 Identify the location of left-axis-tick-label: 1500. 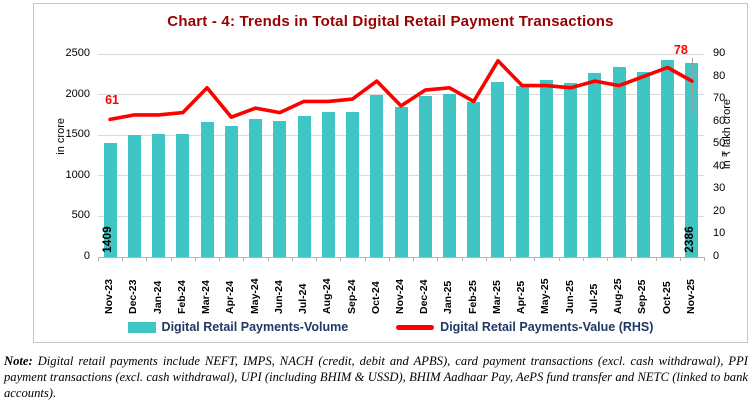
(77, 134).